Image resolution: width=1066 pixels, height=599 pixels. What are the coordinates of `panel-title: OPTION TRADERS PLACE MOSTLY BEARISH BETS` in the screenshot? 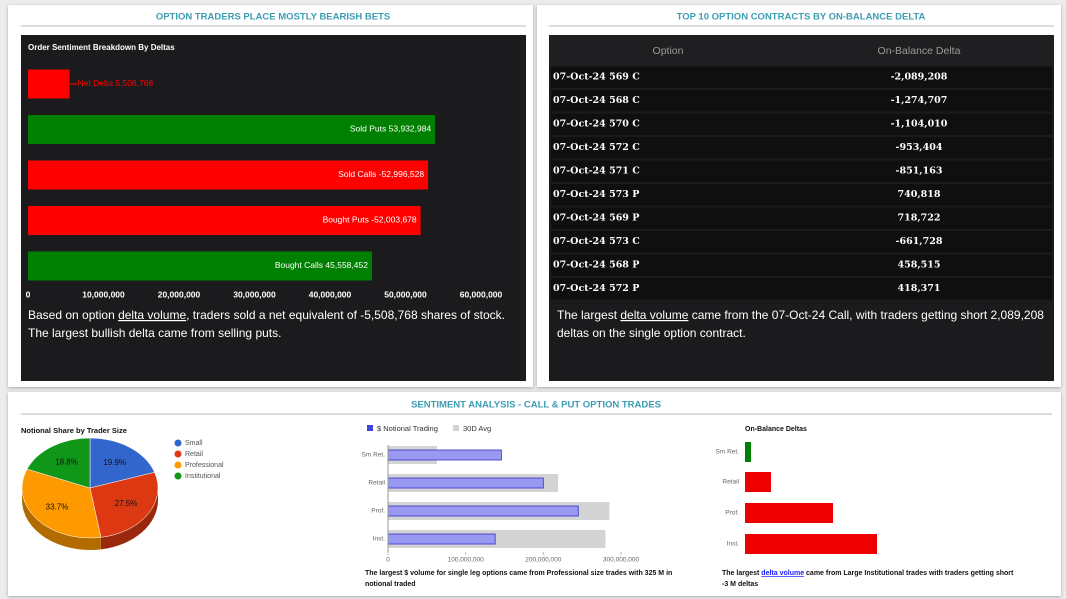 It's located at (273, 17).